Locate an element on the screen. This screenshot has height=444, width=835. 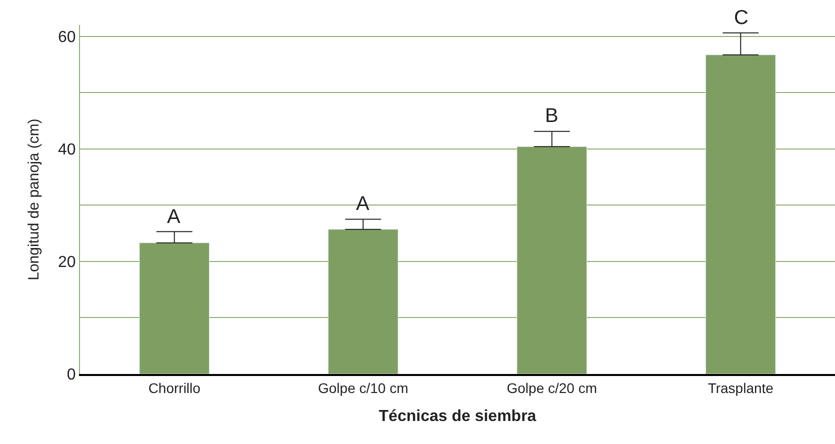
annotation: C is located at coordinates (741, 18).